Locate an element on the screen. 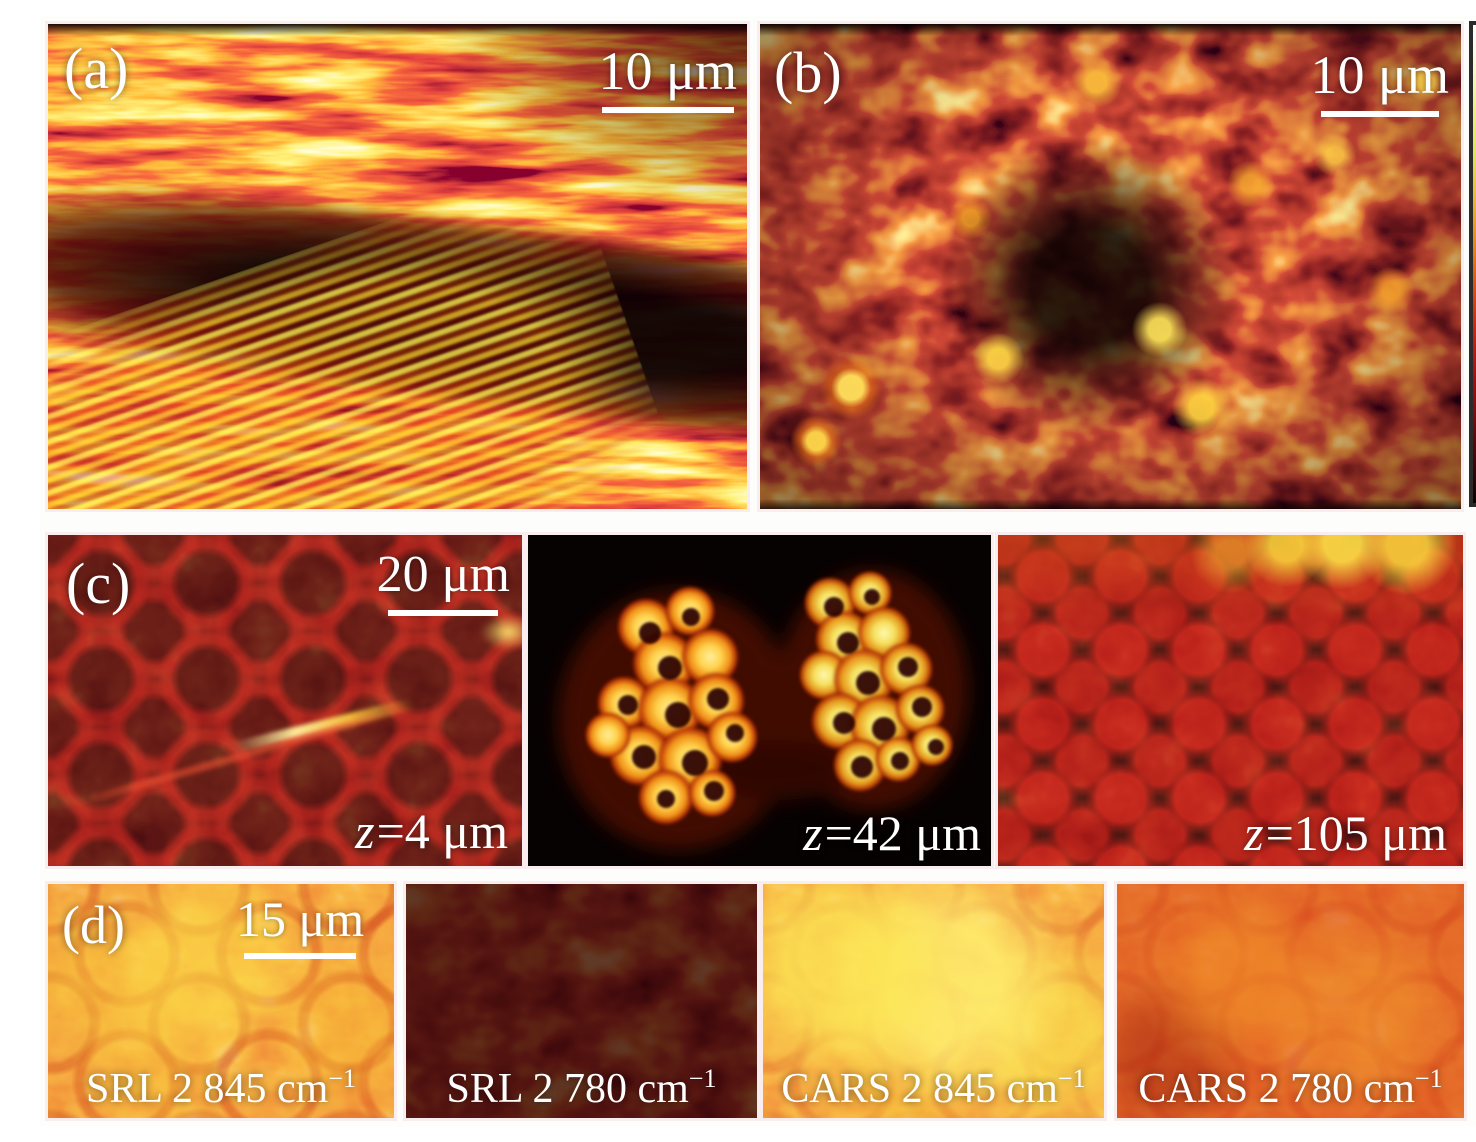 This screenshot has width=1476, height=1142. panel-a-top-edge is located at coordinates (397, 30).